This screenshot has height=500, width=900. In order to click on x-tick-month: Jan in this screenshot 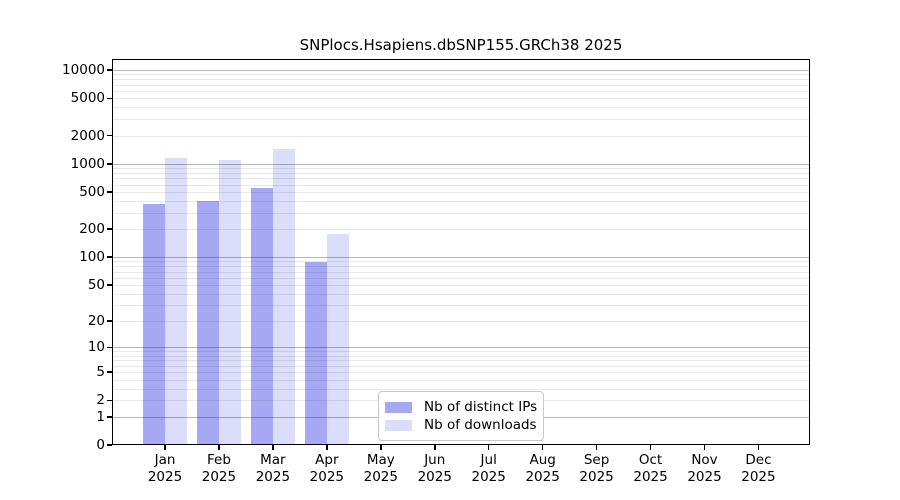, I will do `click(165, 460)`.